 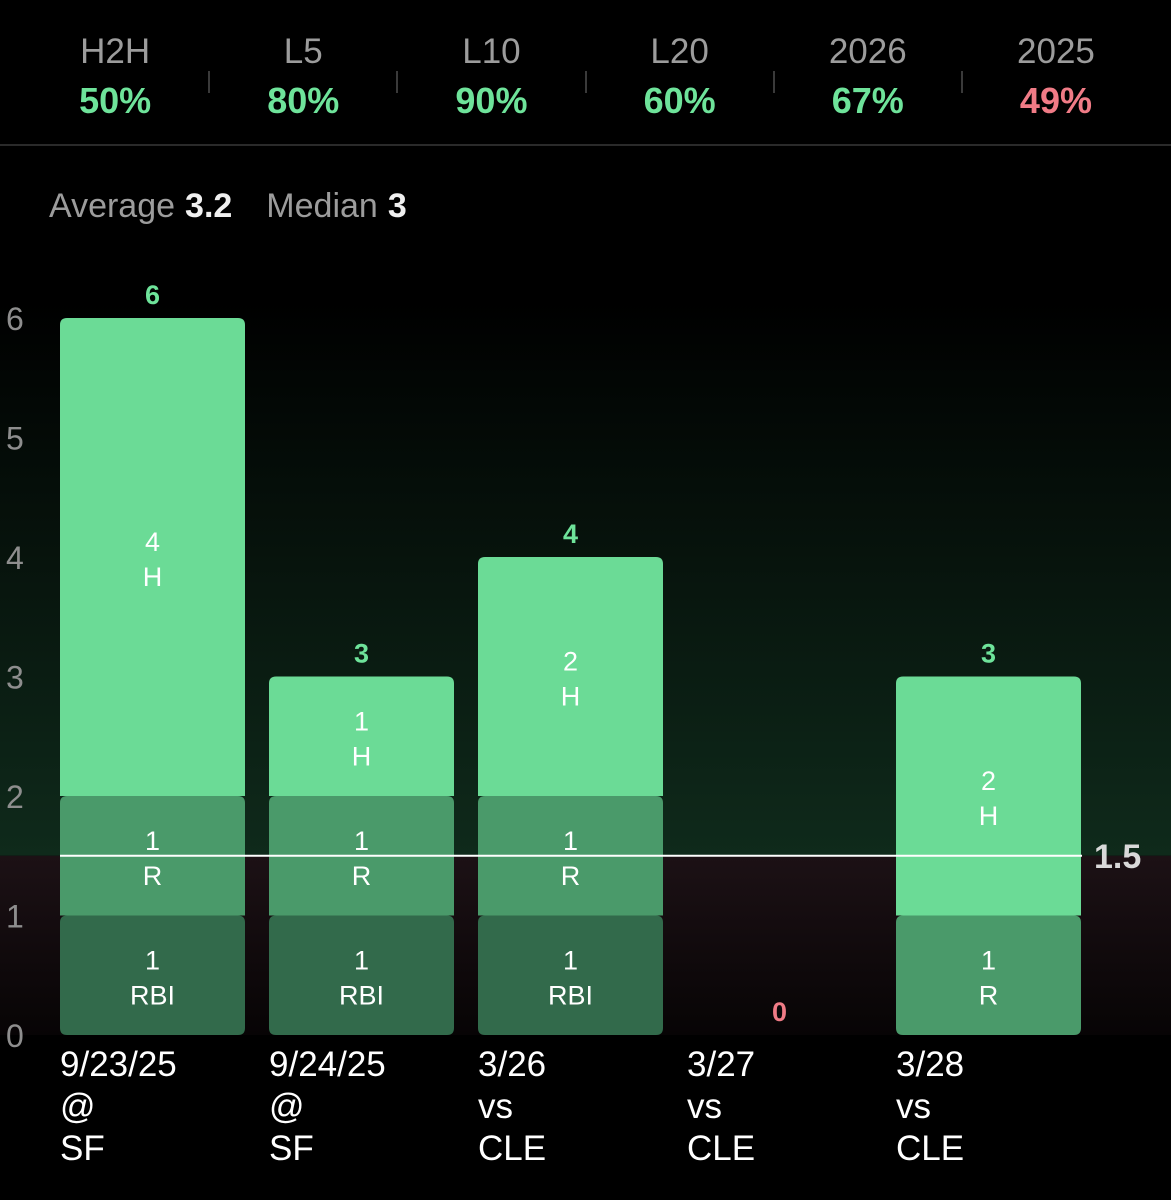 I want to click on stat-h2h: H2H 50%, so click(x=115, y=61).